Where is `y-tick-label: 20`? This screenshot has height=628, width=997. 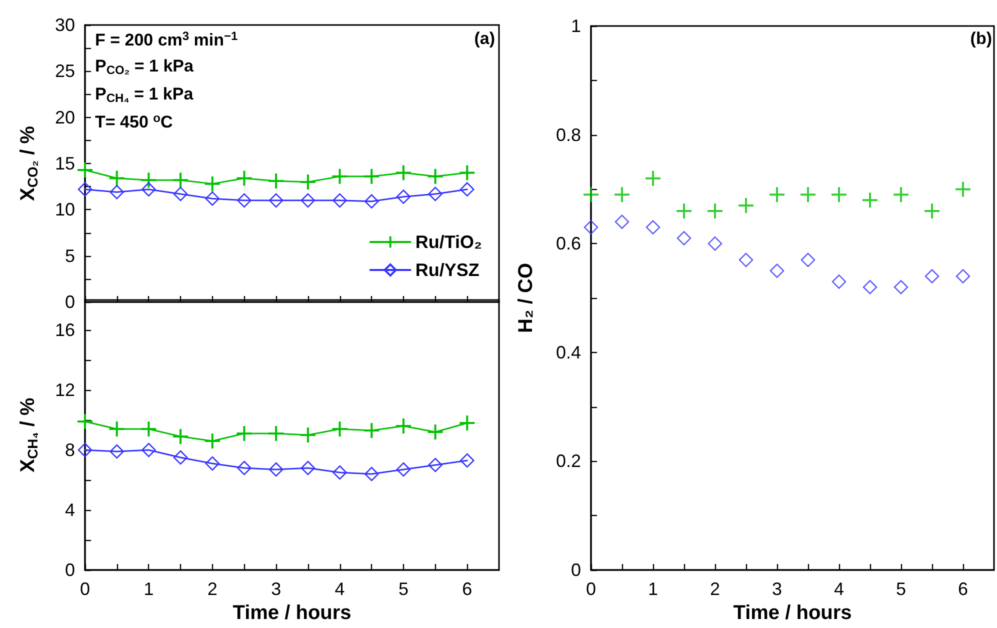
y-tick-label: 20 is located at coordinates (64, 117).